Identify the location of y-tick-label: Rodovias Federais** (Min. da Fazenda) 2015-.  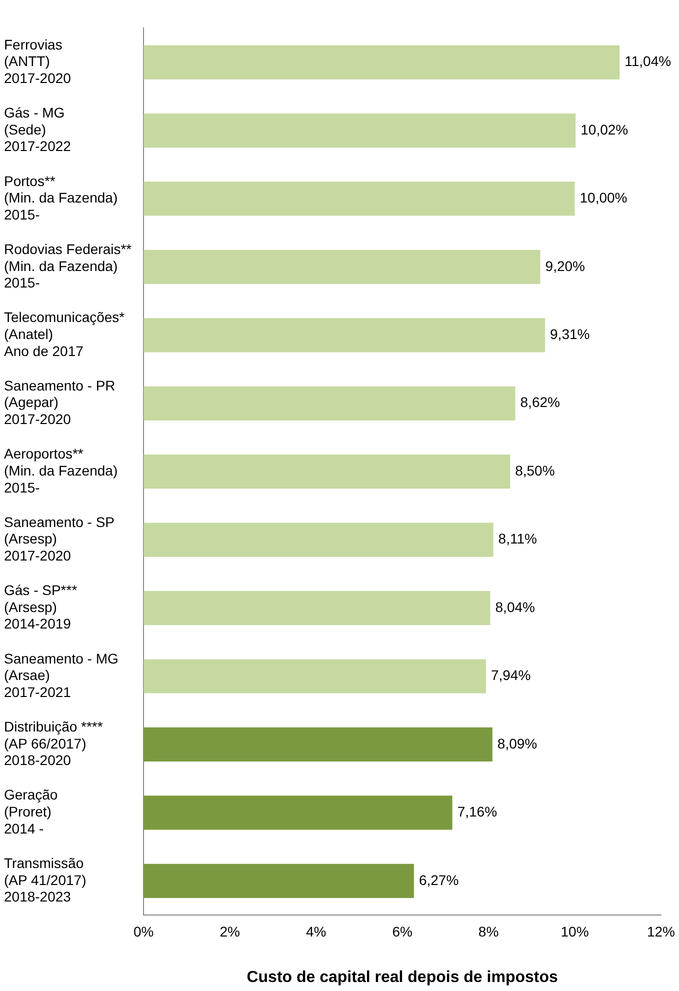
(68, 266).